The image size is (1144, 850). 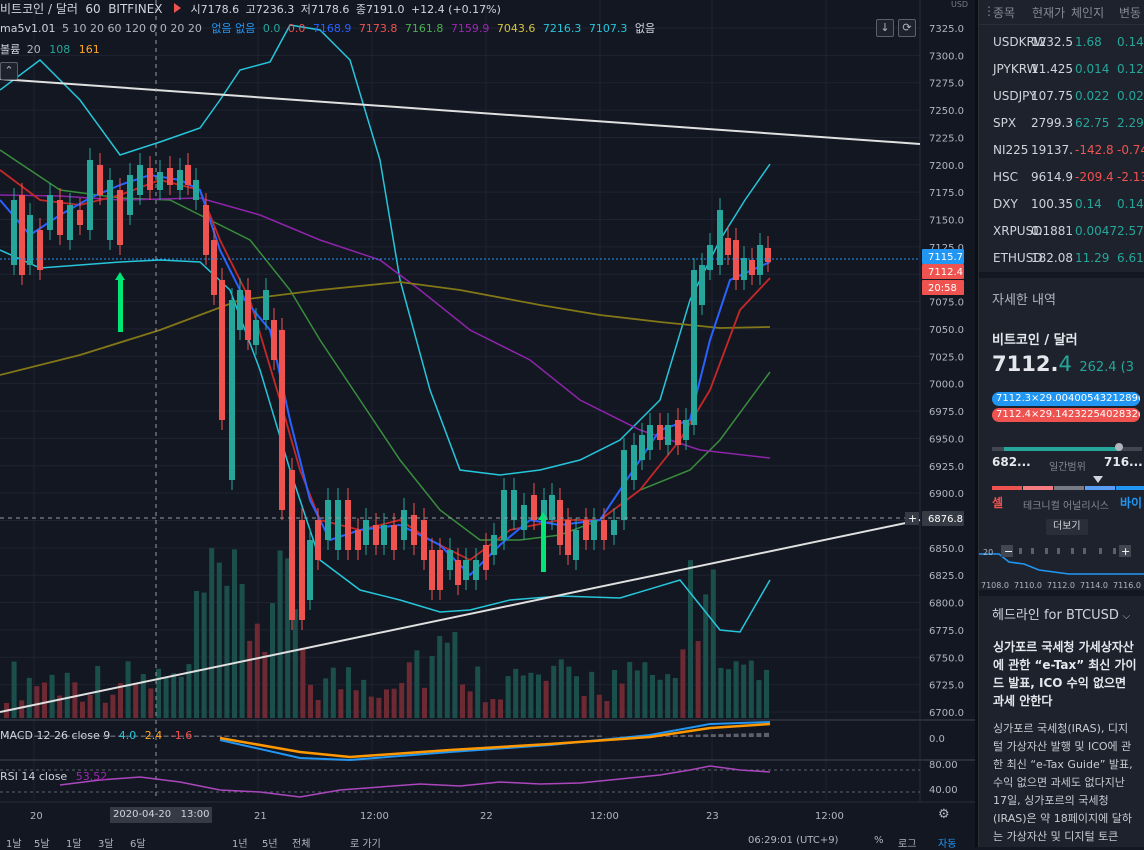 What do you see at coordinates (946, 84) in the screenshot?
I see `price-tick: 7275.0` at bounding box center [946, 84].